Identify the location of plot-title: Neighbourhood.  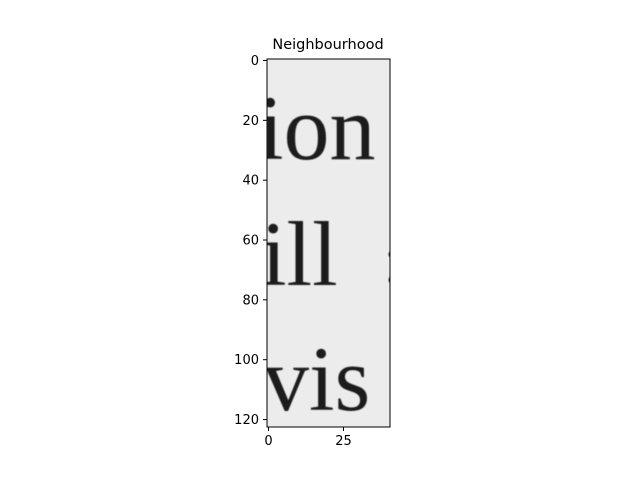
(327, 45).